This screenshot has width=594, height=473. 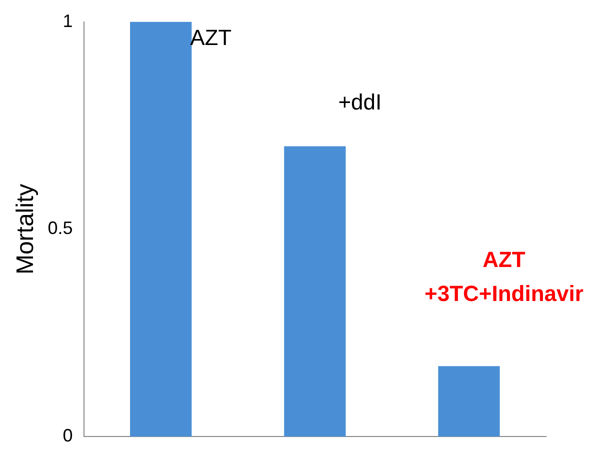 What do you see at coordinates (26, 229) in the screenshot?
I see `y-axis-title: Mortality` at bounding box center [26, 229].